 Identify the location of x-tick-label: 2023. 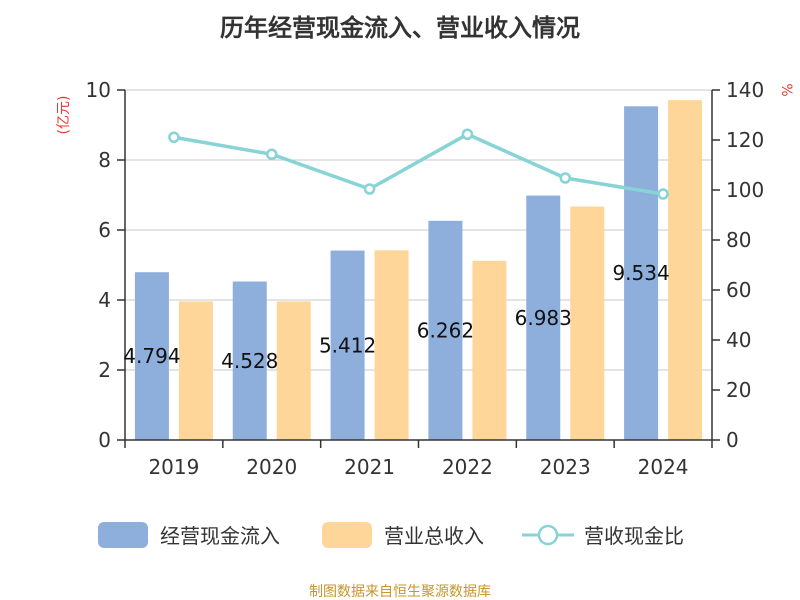
(565, 467).